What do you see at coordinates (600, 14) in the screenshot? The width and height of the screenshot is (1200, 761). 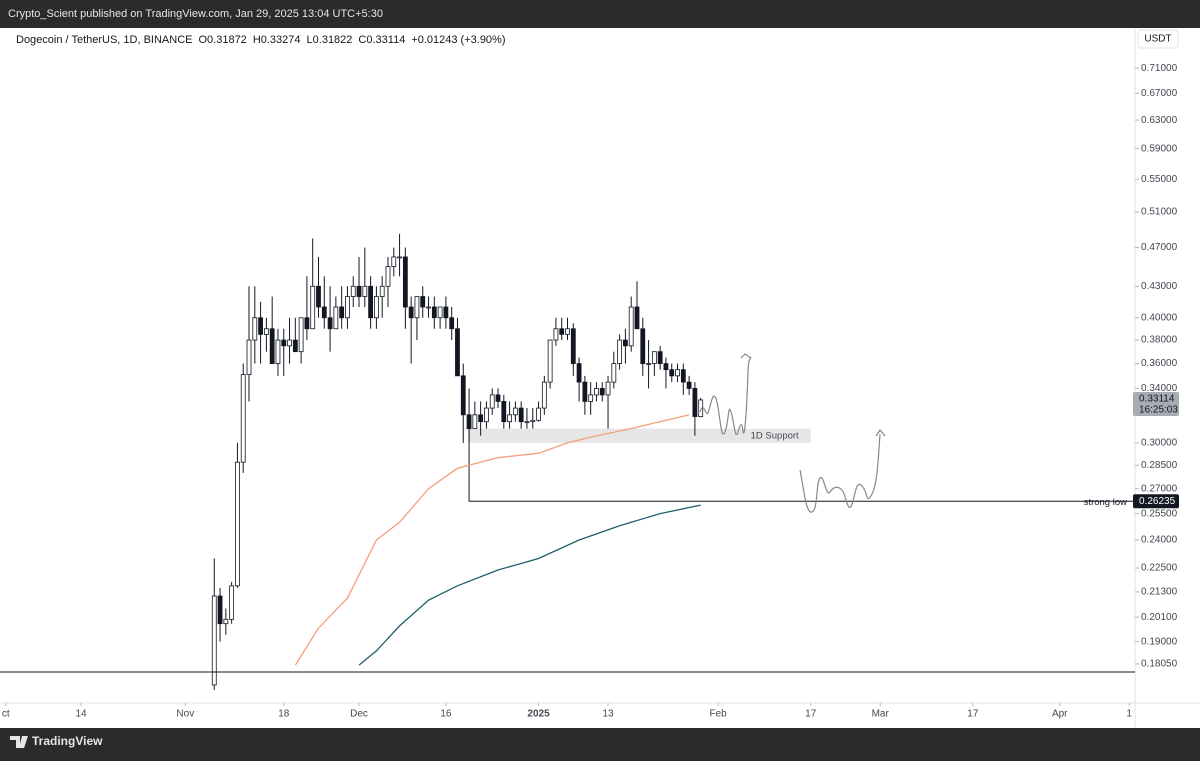 I see `top-bar` at bounding box center [600, 14].